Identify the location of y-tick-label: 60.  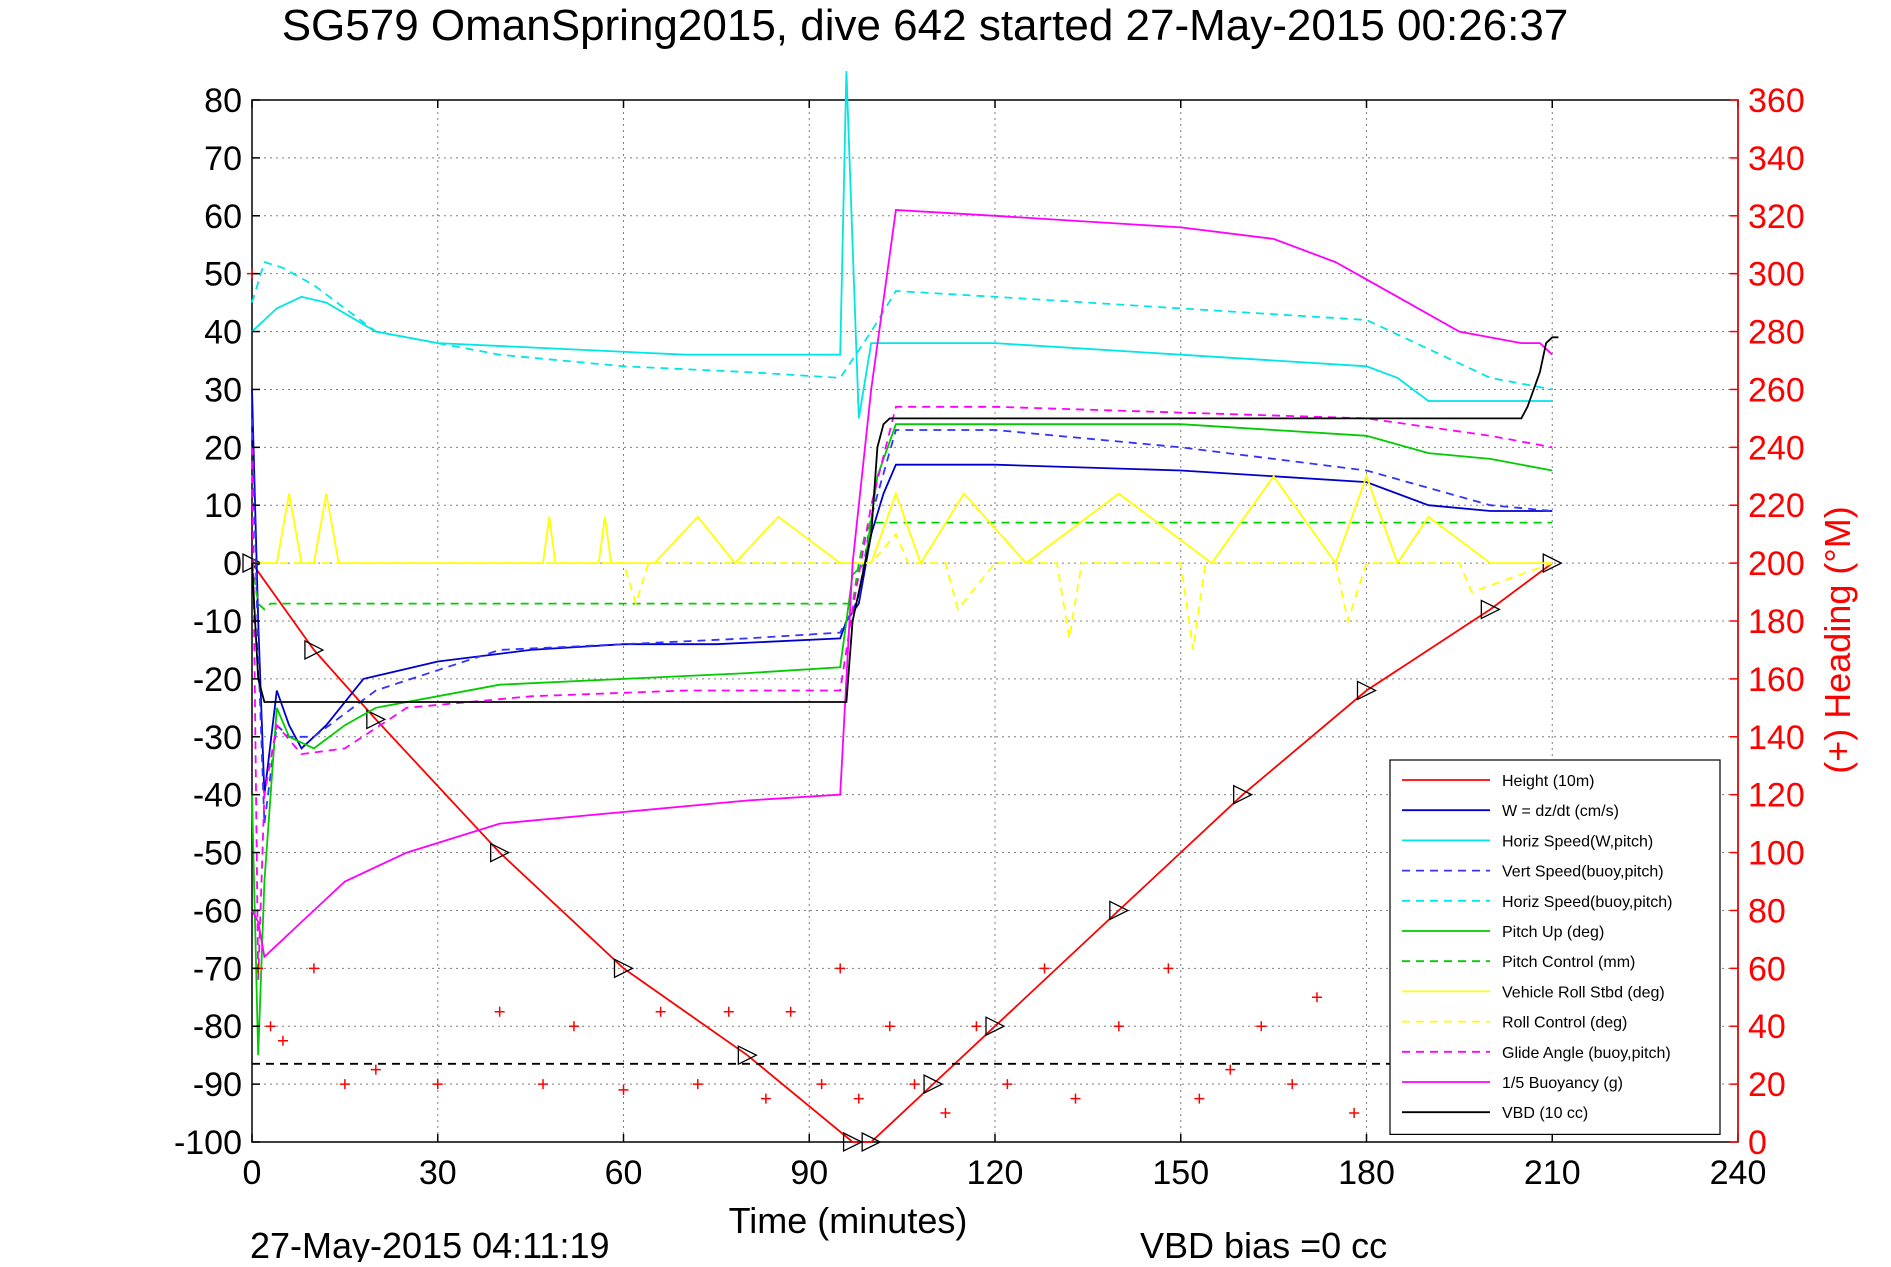
(223, 217).